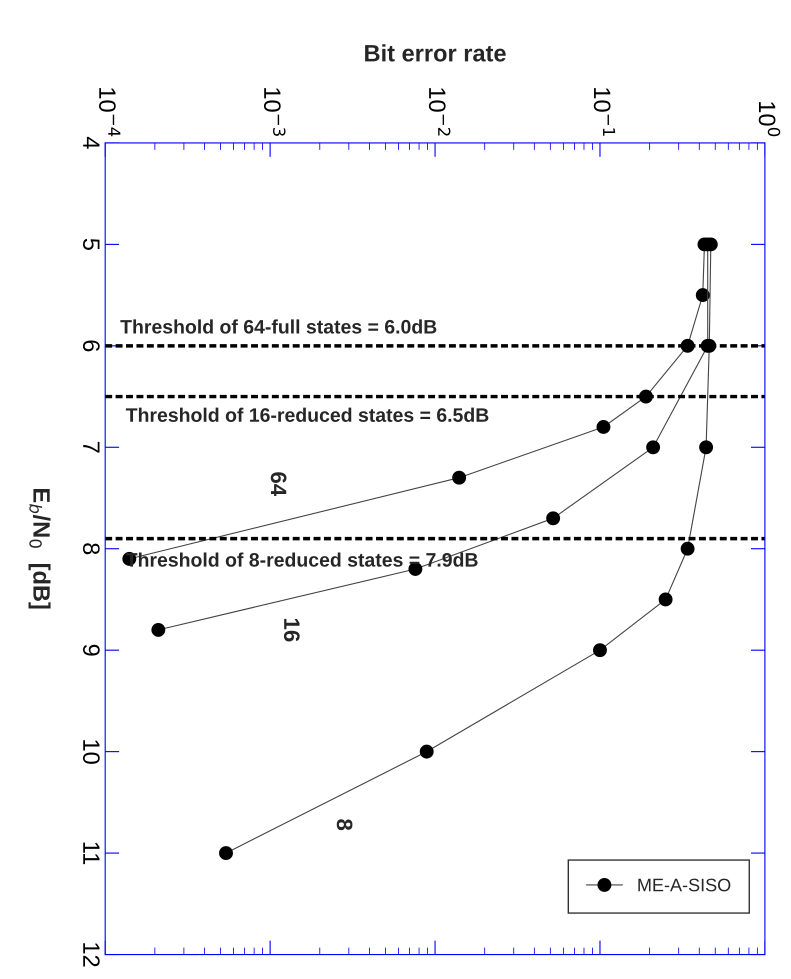  I want to click on ref-line-label: Threshold of 64-full states = 6.0dB, so click(278, 326).